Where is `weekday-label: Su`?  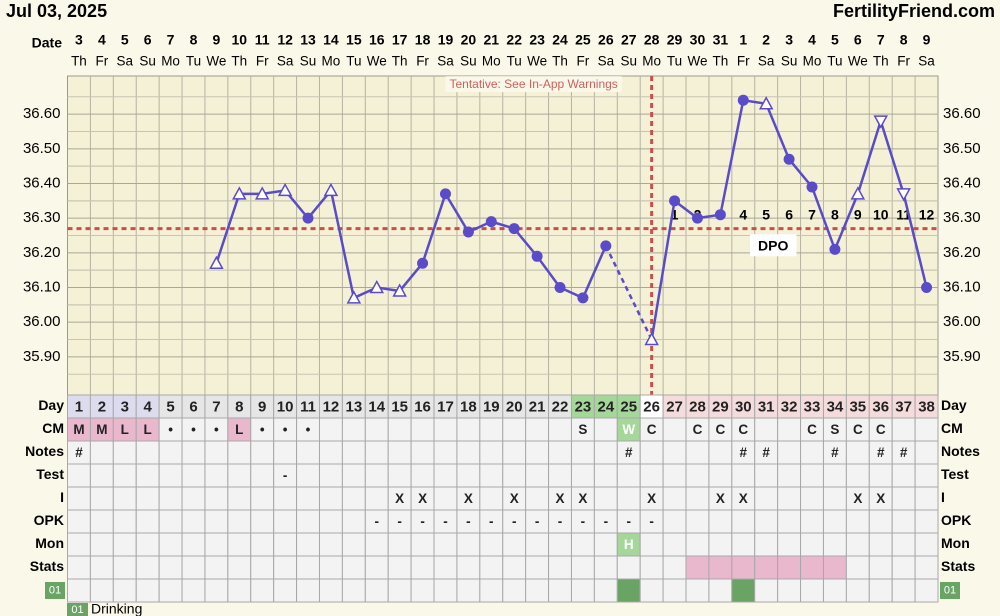
weekday-label: Su is located at coordinates (628, 61).